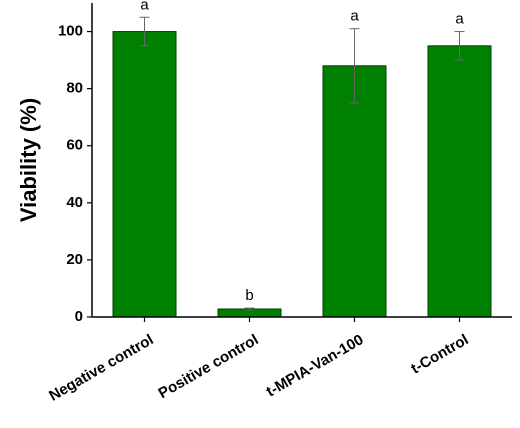 This screenshot has width=520, height=428. I want to click on y-tick-label: 0, so click(79, 316).